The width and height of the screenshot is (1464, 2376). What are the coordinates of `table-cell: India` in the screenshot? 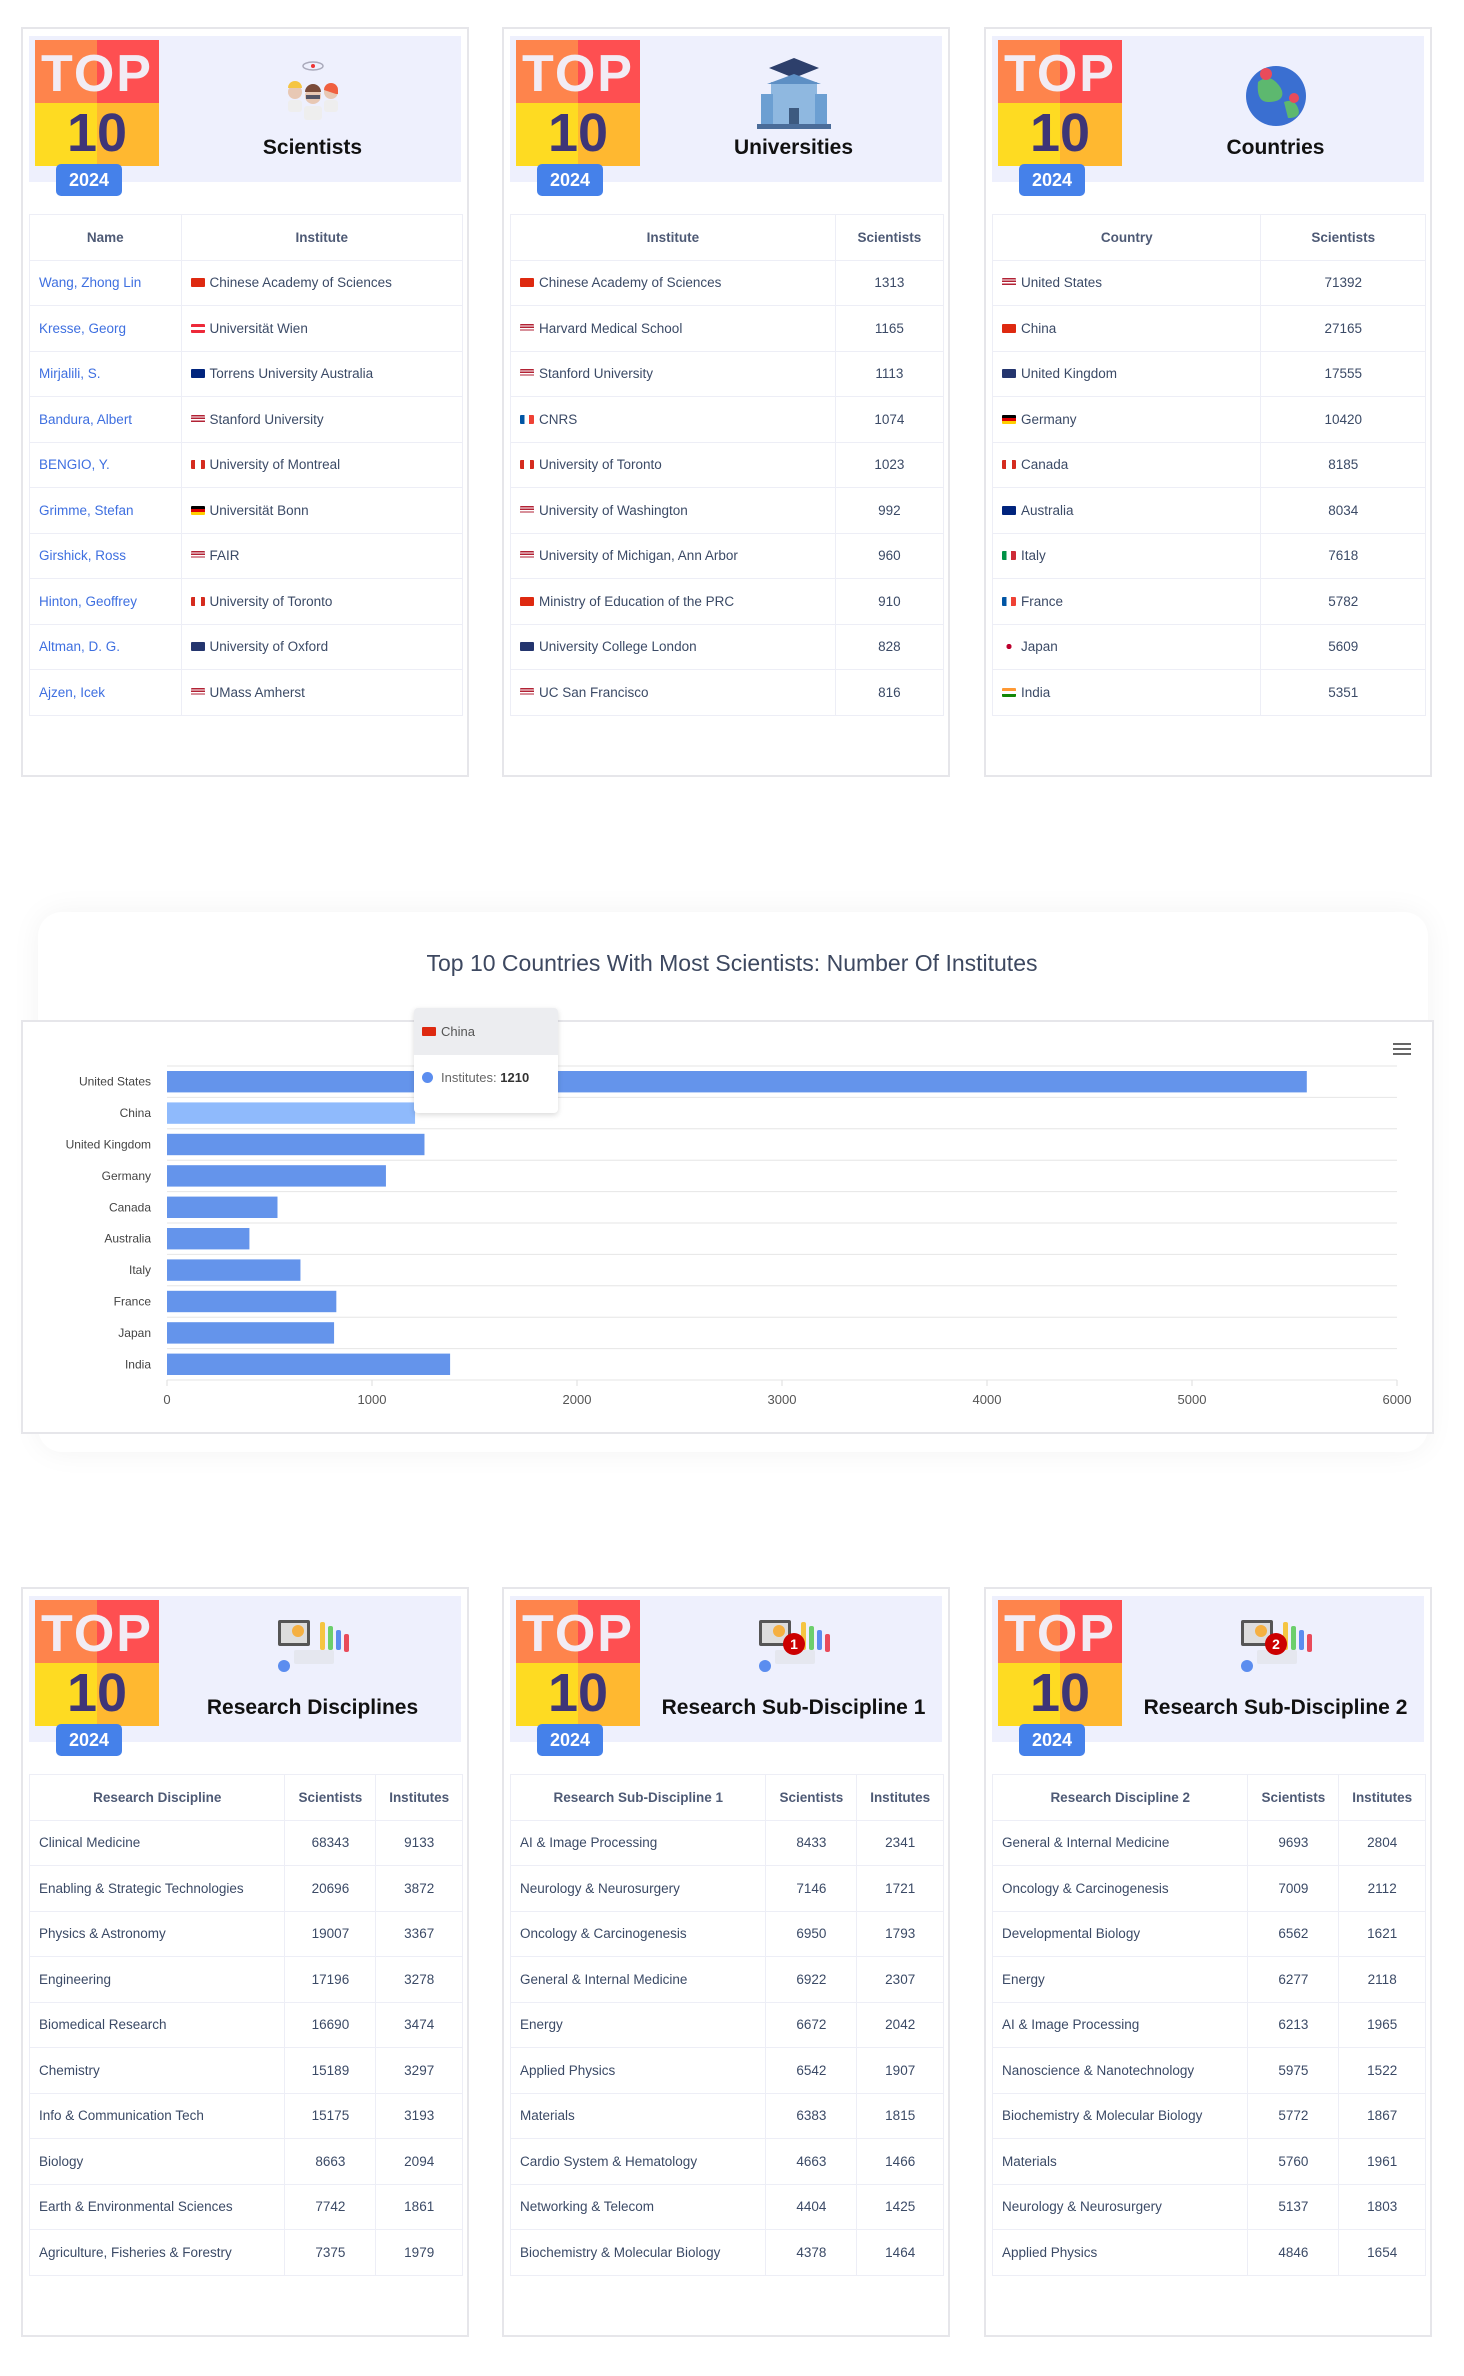 It's located at (1126, 692).